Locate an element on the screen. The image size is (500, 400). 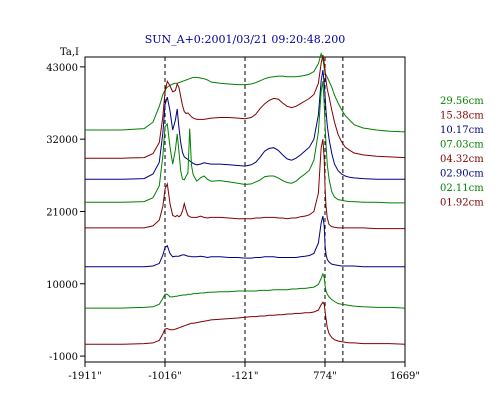
x-tick-label: 774" is located at coordinates (325, 376).